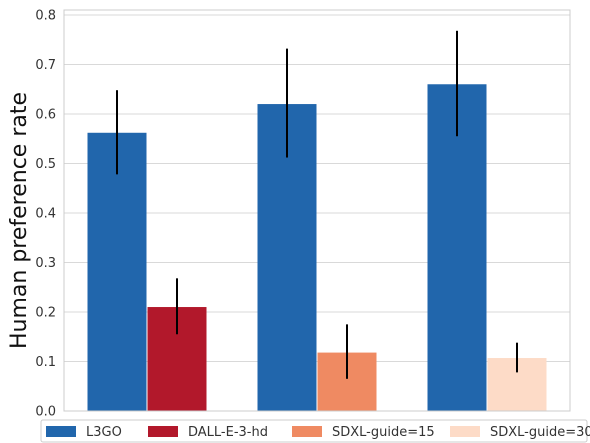 The image size is (590, 443). What do you see at coordinates (45, 412) in the screenshot?
I see `y-tick-label: 0.0` at bounding box center [45, 412].